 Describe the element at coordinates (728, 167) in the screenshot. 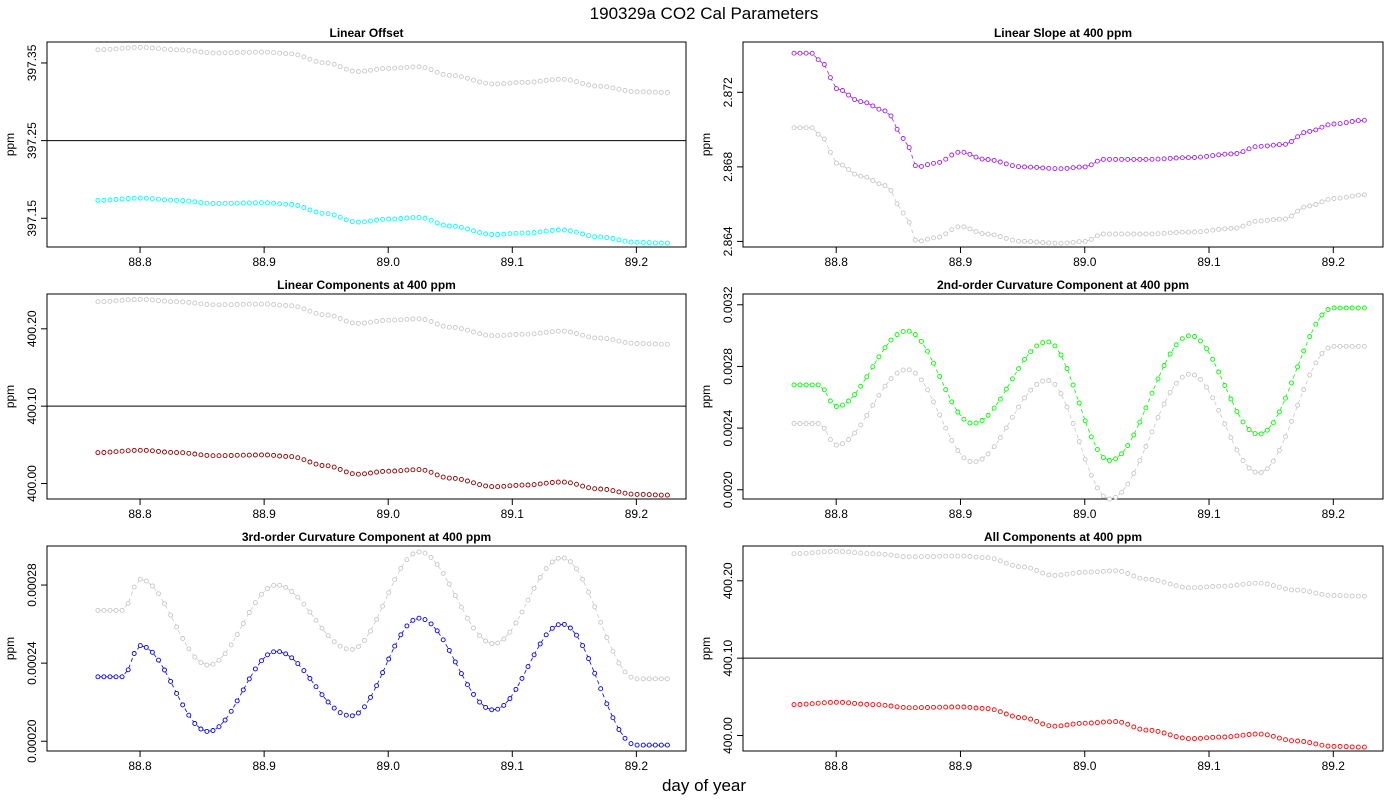

I see `y-tick-label: 2.868` at that location.